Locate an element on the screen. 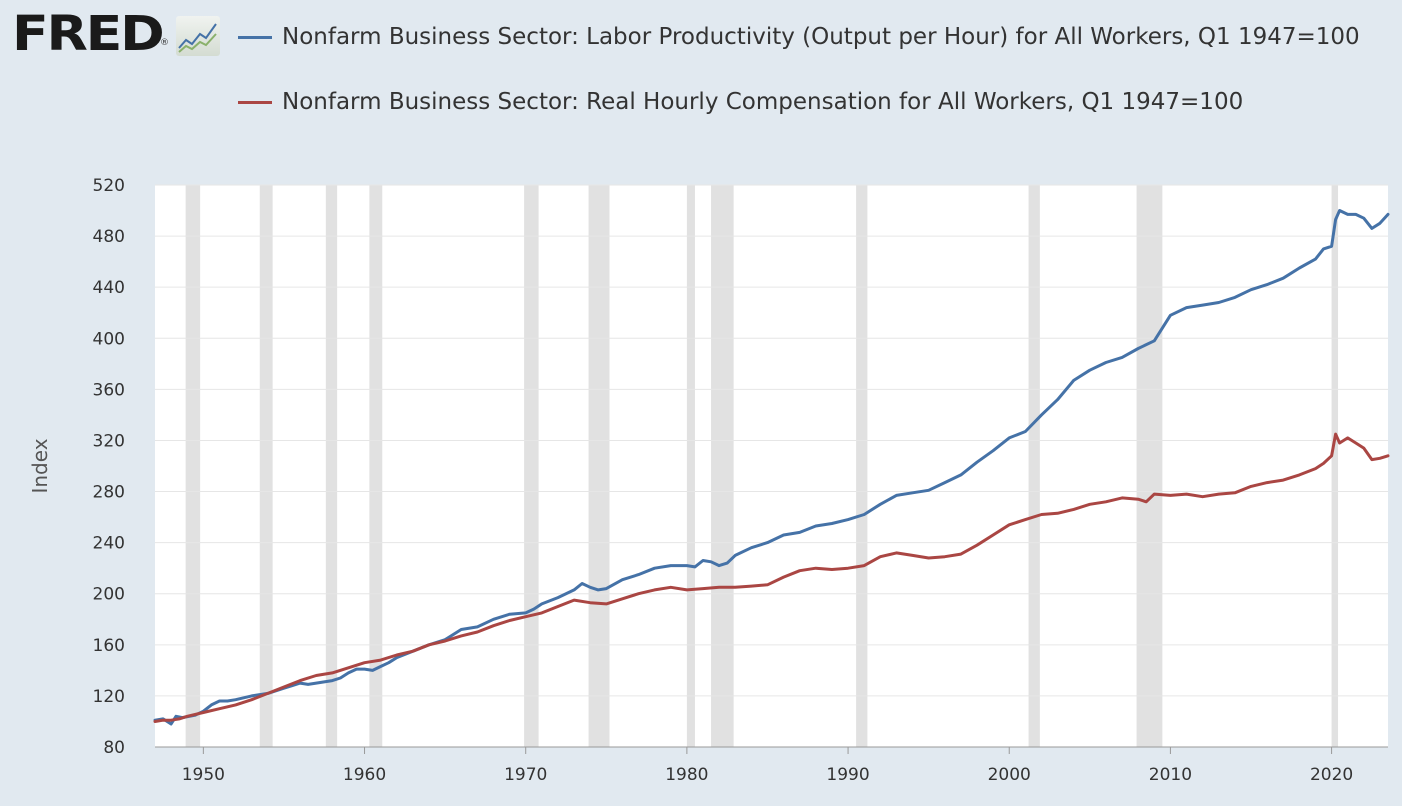 The width and height of the screenshot is (1402, 806). y-tick-label-320: 320 is located at coordinates (109, 441).